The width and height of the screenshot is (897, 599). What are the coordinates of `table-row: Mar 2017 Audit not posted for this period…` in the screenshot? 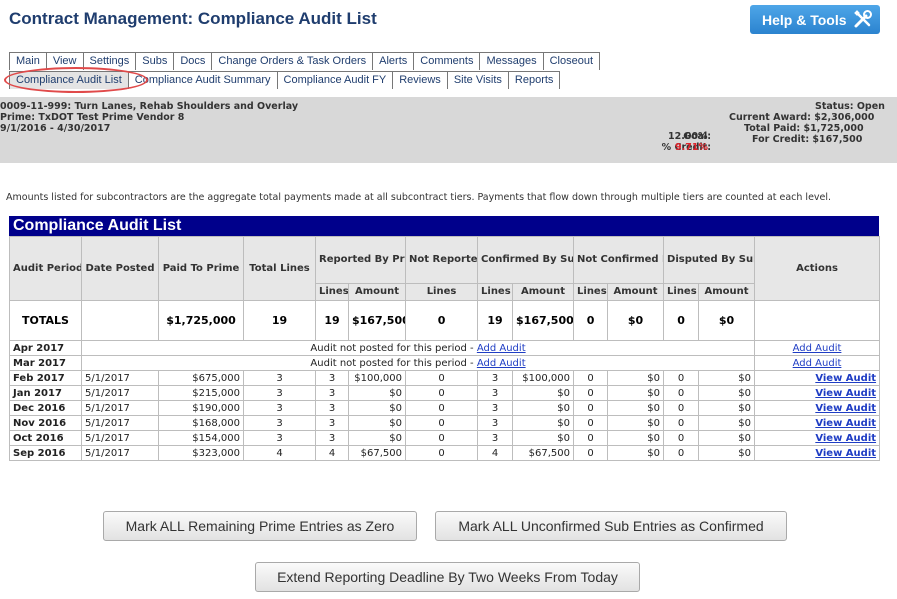 It's located at (445, 363).